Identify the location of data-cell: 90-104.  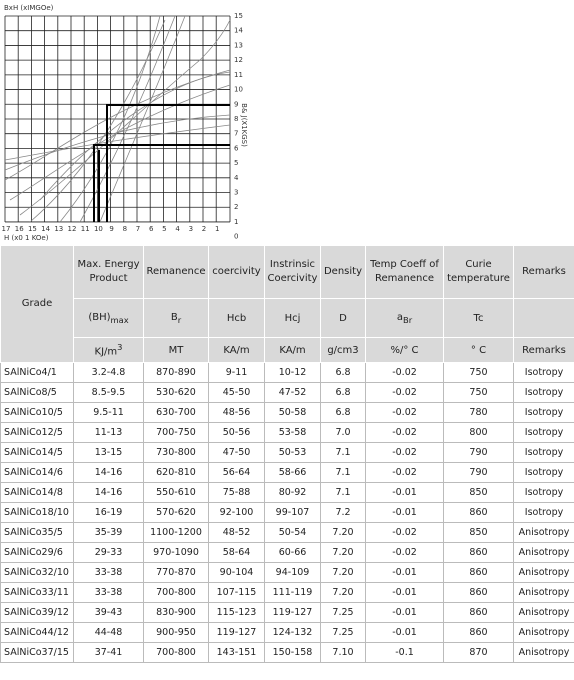
(236, 572).